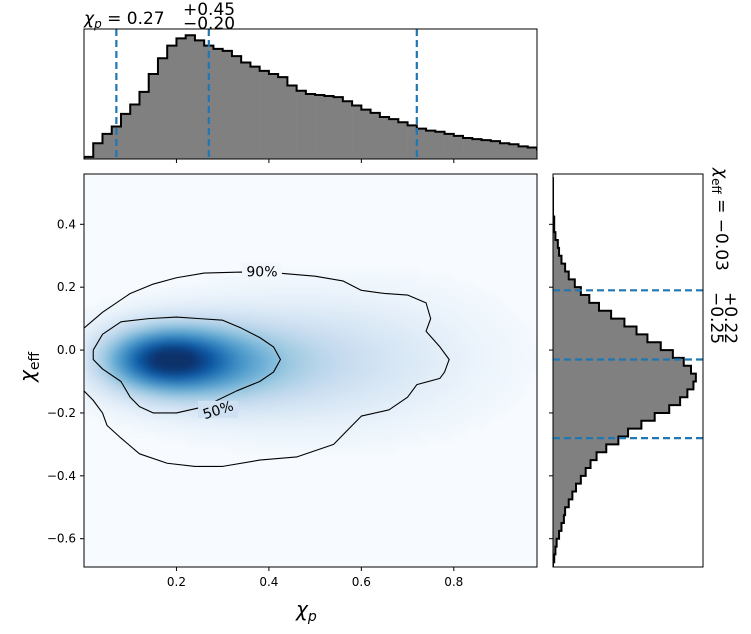  I want to click on contour-50pct, so click(187, 365).